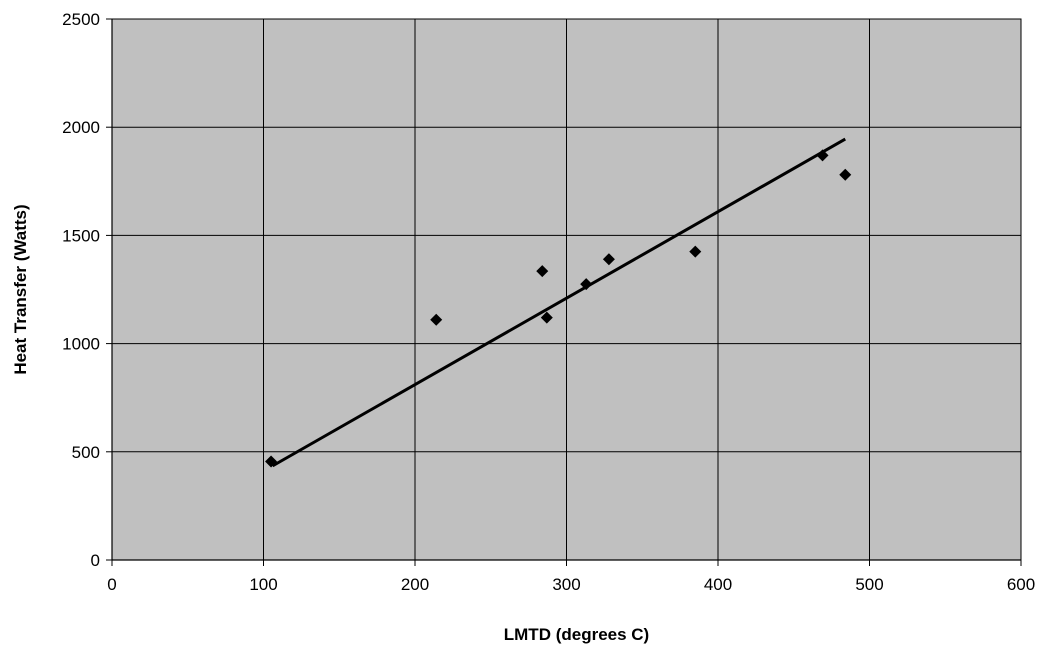 The height and width of the screenshot is (650, 1044). I want to click on x-tick-label: 0, so click(111, 584).